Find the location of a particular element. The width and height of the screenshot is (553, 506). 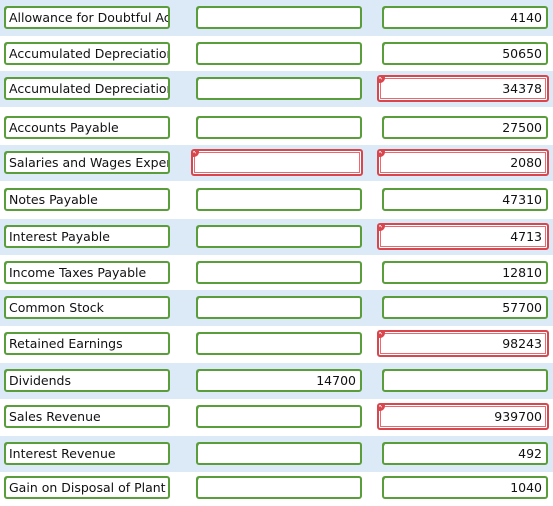

credit-field-value: 4713 is located at coordinates (526, 236).